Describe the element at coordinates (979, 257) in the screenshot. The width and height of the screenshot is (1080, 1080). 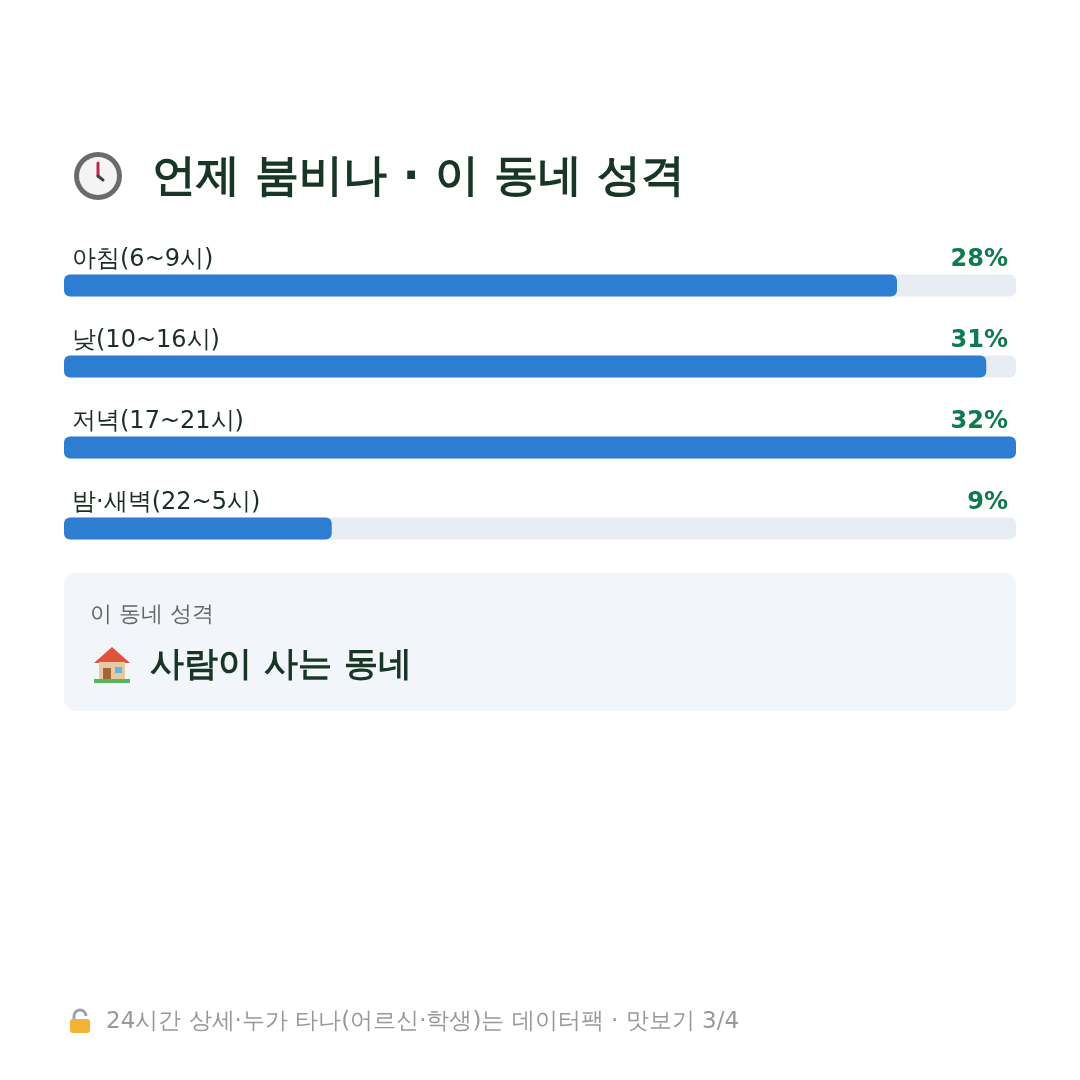
I see `data-label: 28%` at that location.